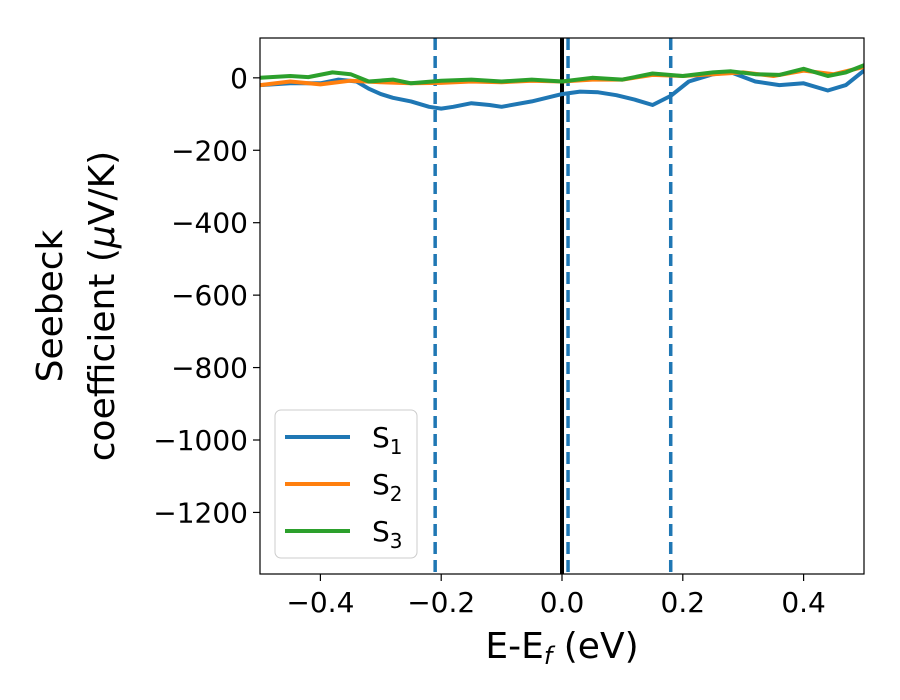 The width and height of the screenshot is (900, 700). I want to click on y-tick-label: −600, so click(209, 295).